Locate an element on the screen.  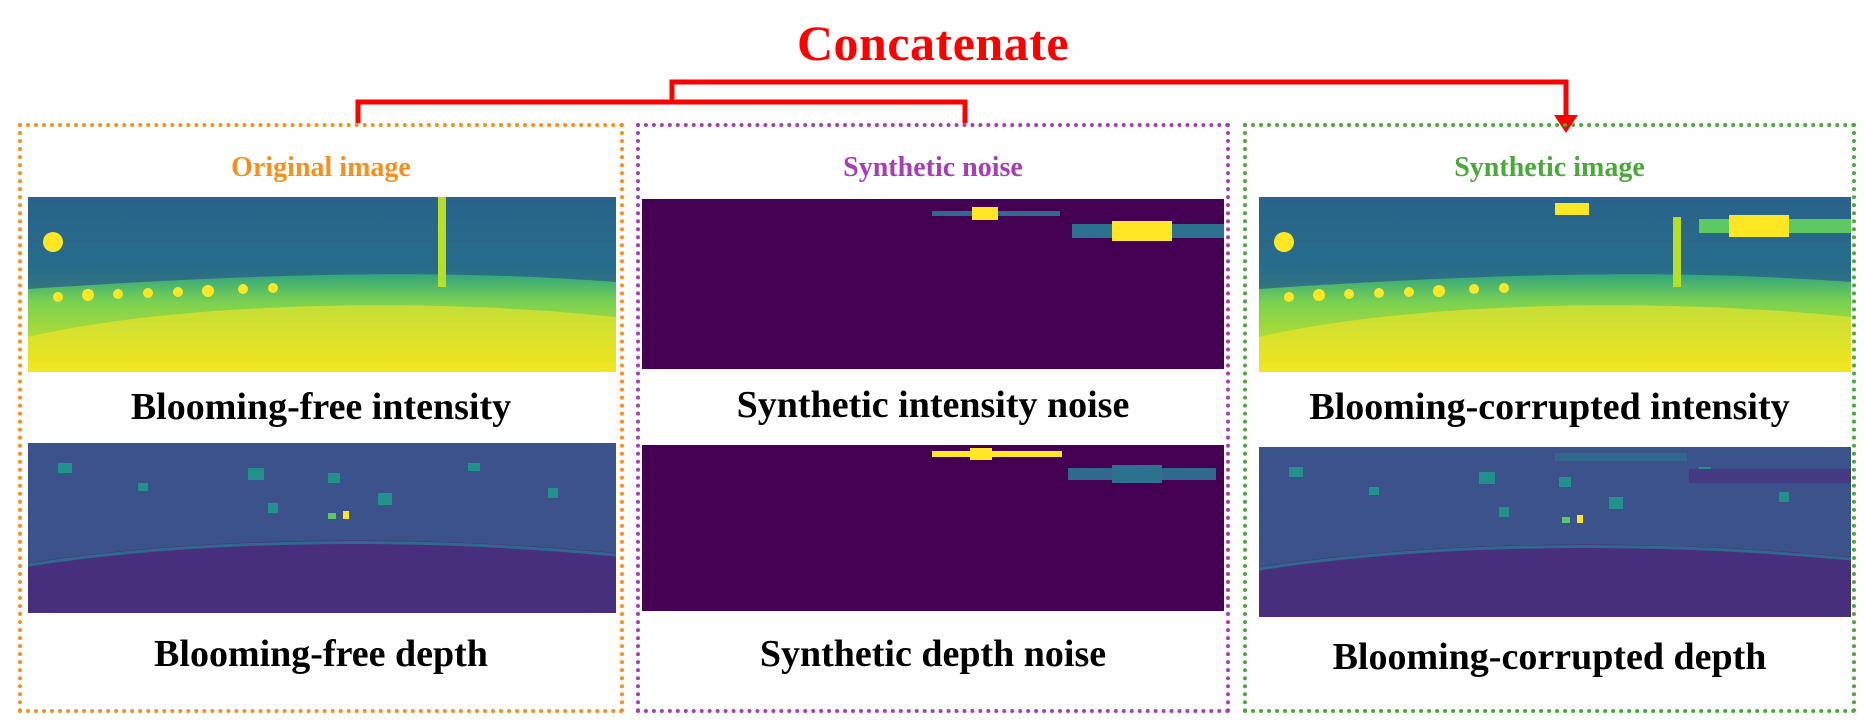
synthetic-noise-title: Synthetic noise is located at coordinates (933, 167).